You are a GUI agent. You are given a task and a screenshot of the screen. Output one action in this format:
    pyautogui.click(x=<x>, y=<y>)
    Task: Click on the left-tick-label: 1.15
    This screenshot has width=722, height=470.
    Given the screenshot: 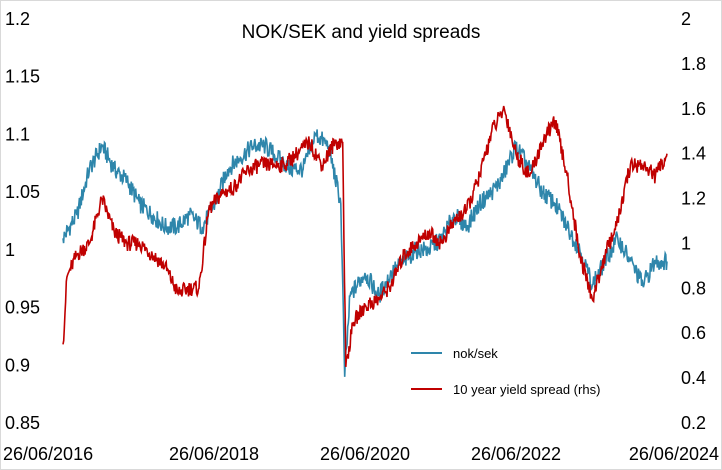 What is the action you would take?
    pyautogui.click(x=22, y=77)
    